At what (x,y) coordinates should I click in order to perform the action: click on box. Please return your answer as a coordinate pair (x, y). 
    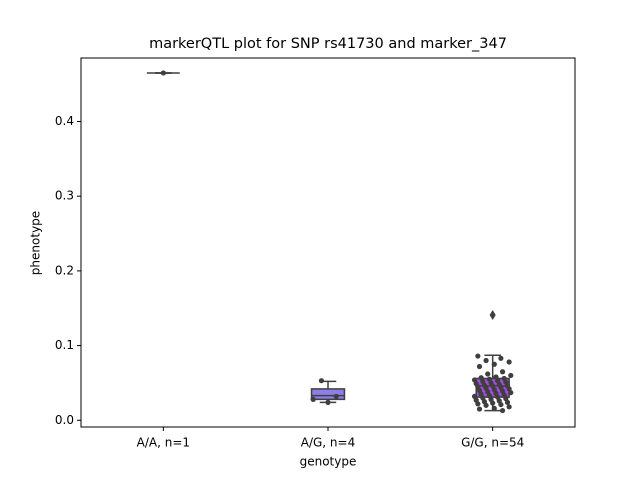
    Looking at the image, I should click on (328, 394).